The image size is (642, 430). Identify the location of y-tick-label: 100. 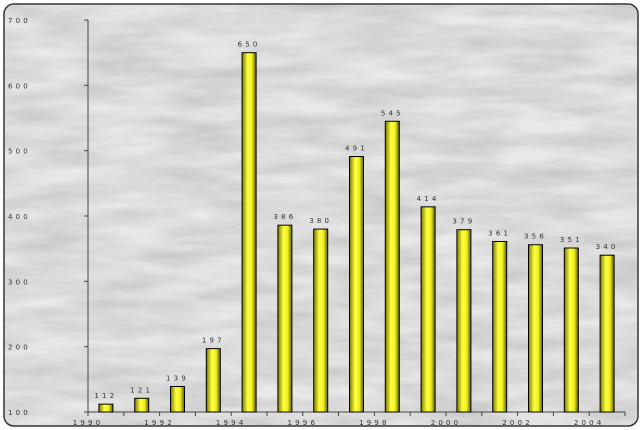
(19, 413).